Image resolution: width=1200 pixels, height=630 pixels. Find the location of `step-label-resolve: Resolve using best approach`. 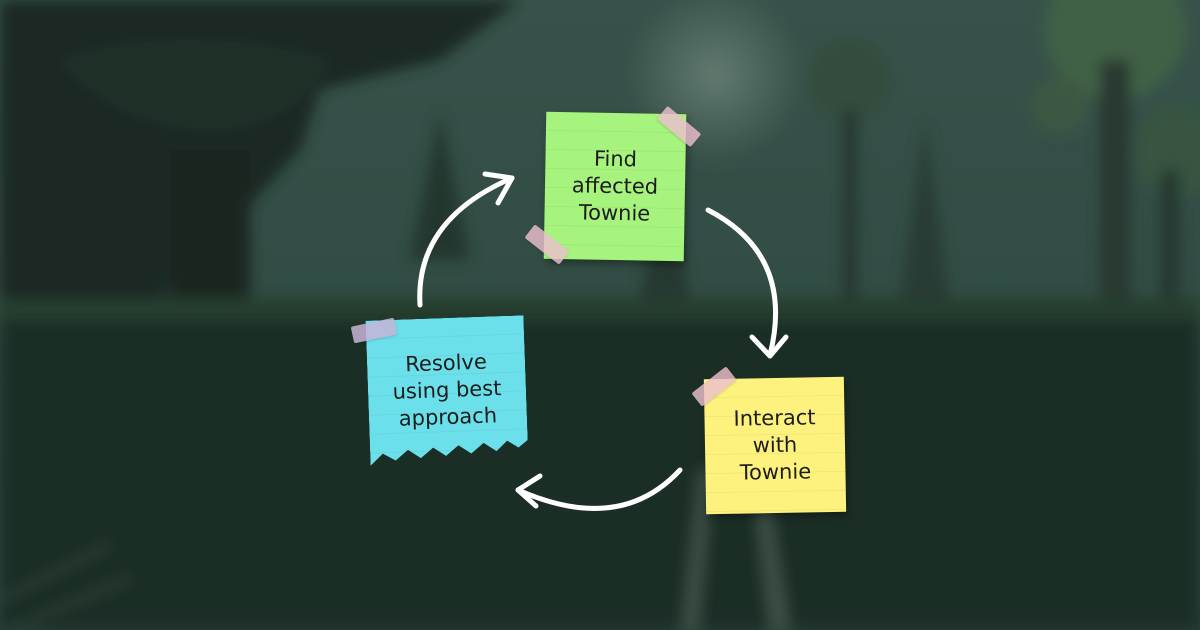

step-label-resolve: Resolve using best approach is located at coordinates (447, 390).